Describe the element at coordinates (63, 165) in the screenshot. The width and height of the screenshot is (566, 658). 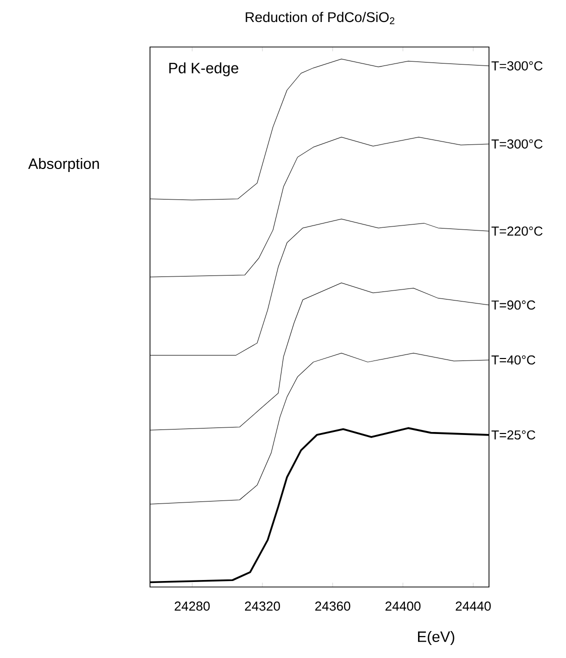
I see `y-axis-title: Absorption` at that location.